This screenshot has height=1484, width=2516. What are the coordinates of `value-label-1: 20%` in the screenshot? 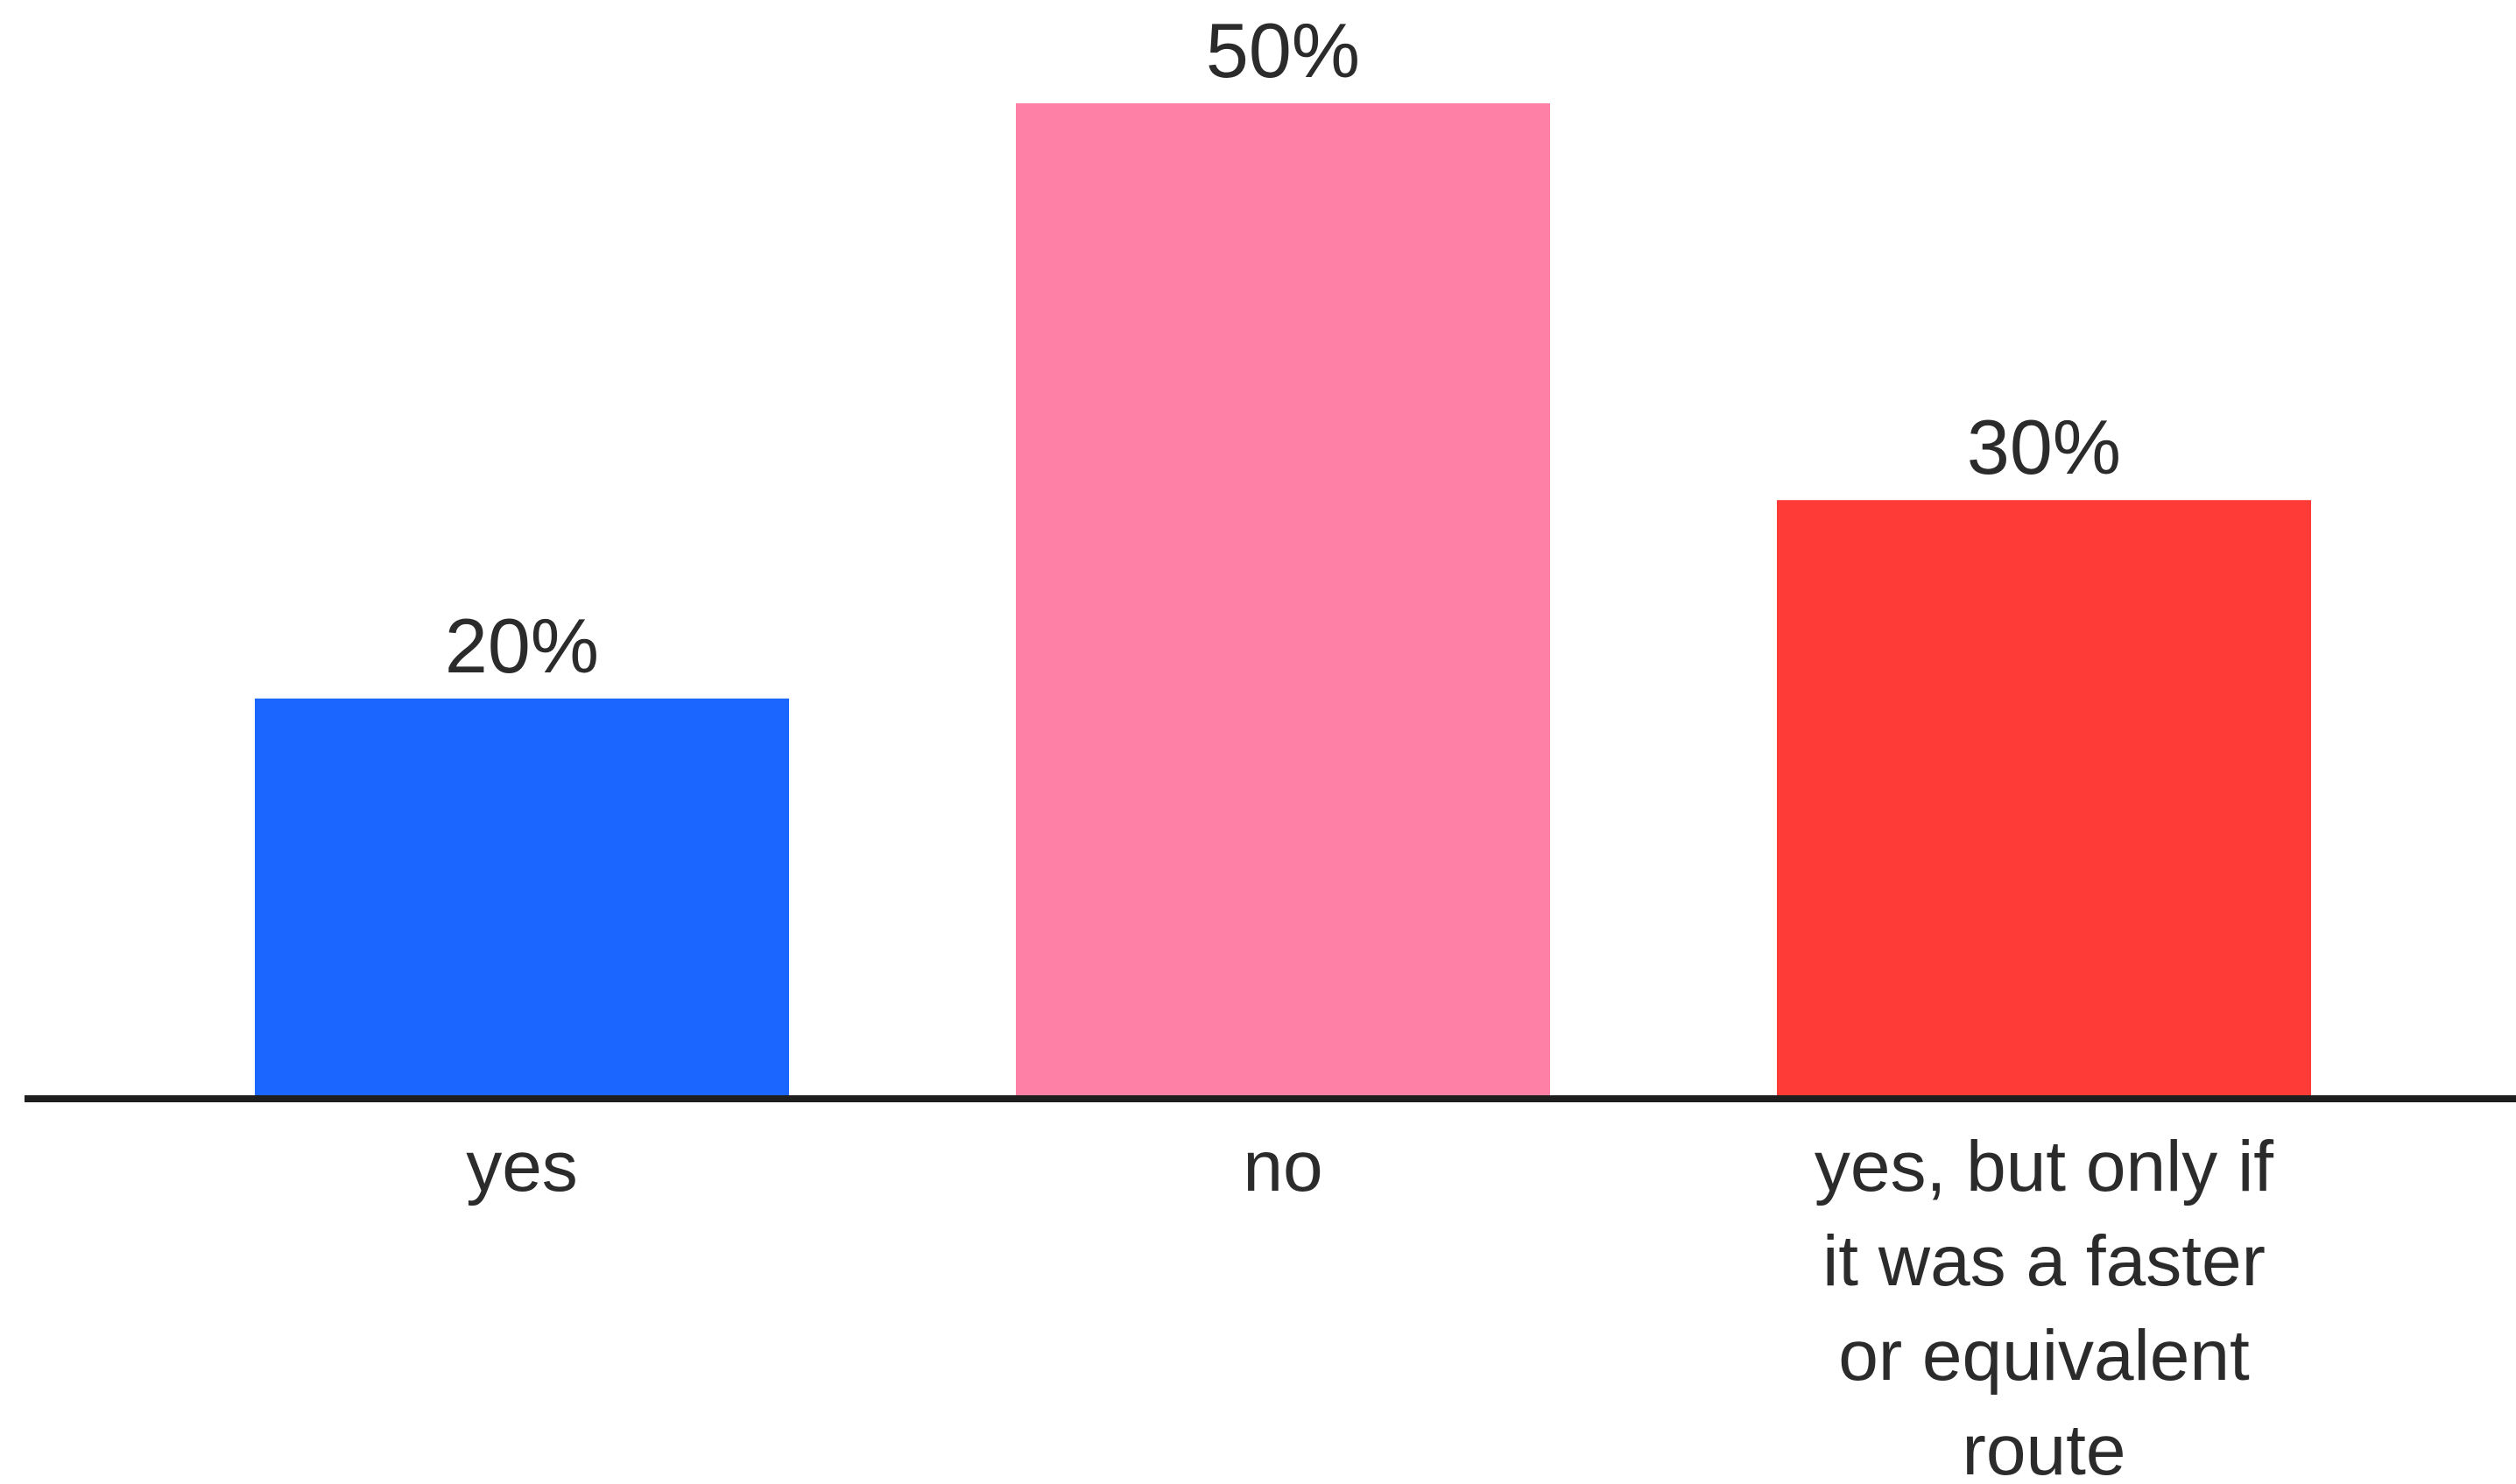 It's located at (522, 645).